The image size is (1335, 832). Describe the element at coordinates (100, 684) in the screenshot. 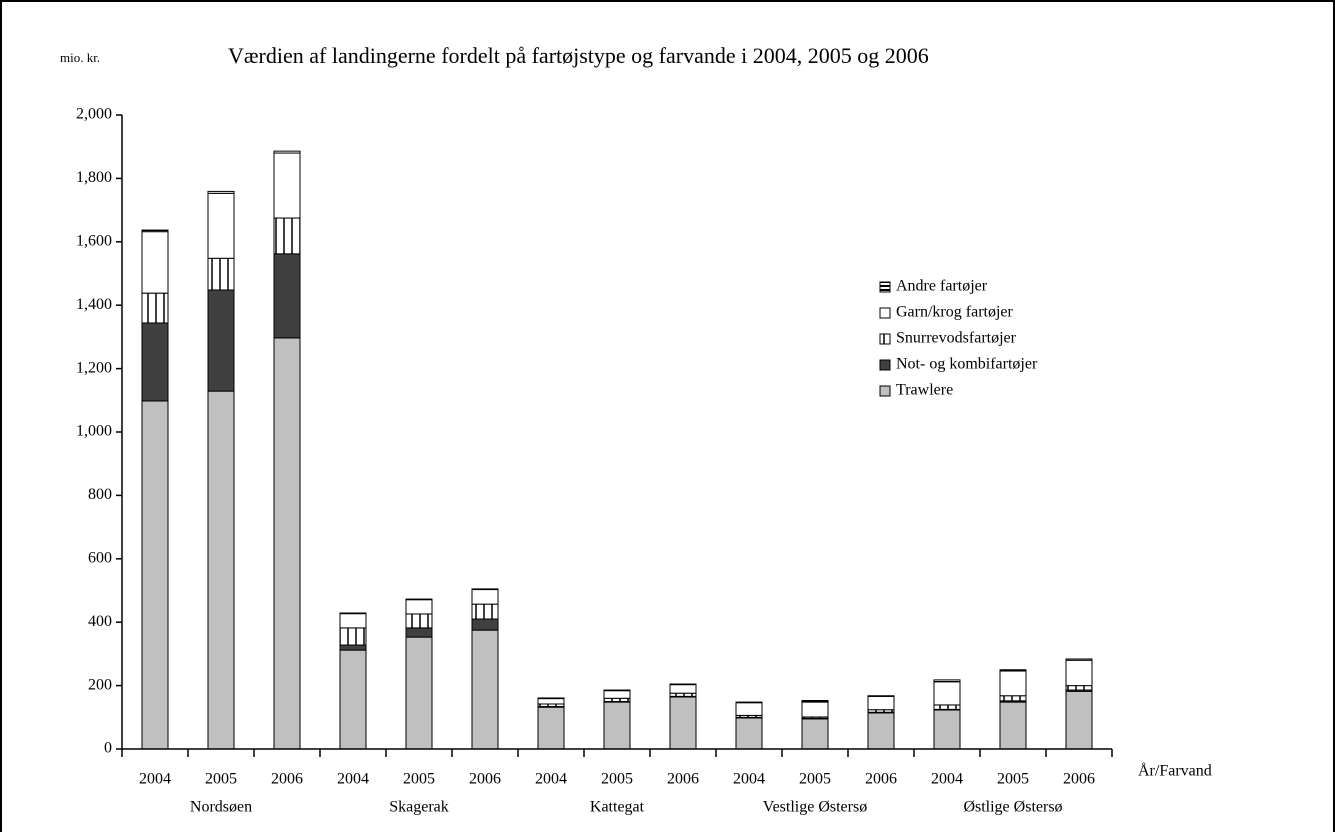

I see `y-tick-label: 200` at that location.